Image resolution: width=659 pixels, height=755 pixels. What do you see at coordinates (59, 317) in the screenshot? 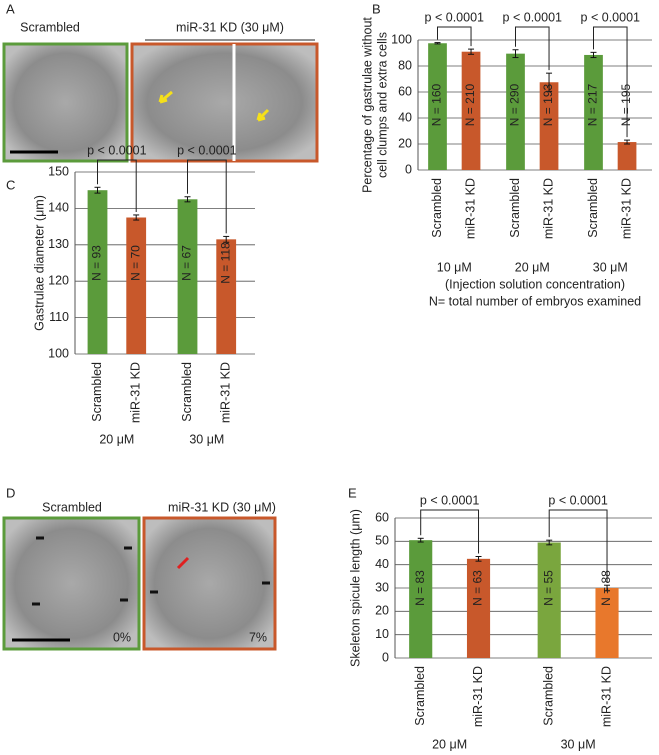
I see `y-tick-label: 110` at bounding box center [59, 317].